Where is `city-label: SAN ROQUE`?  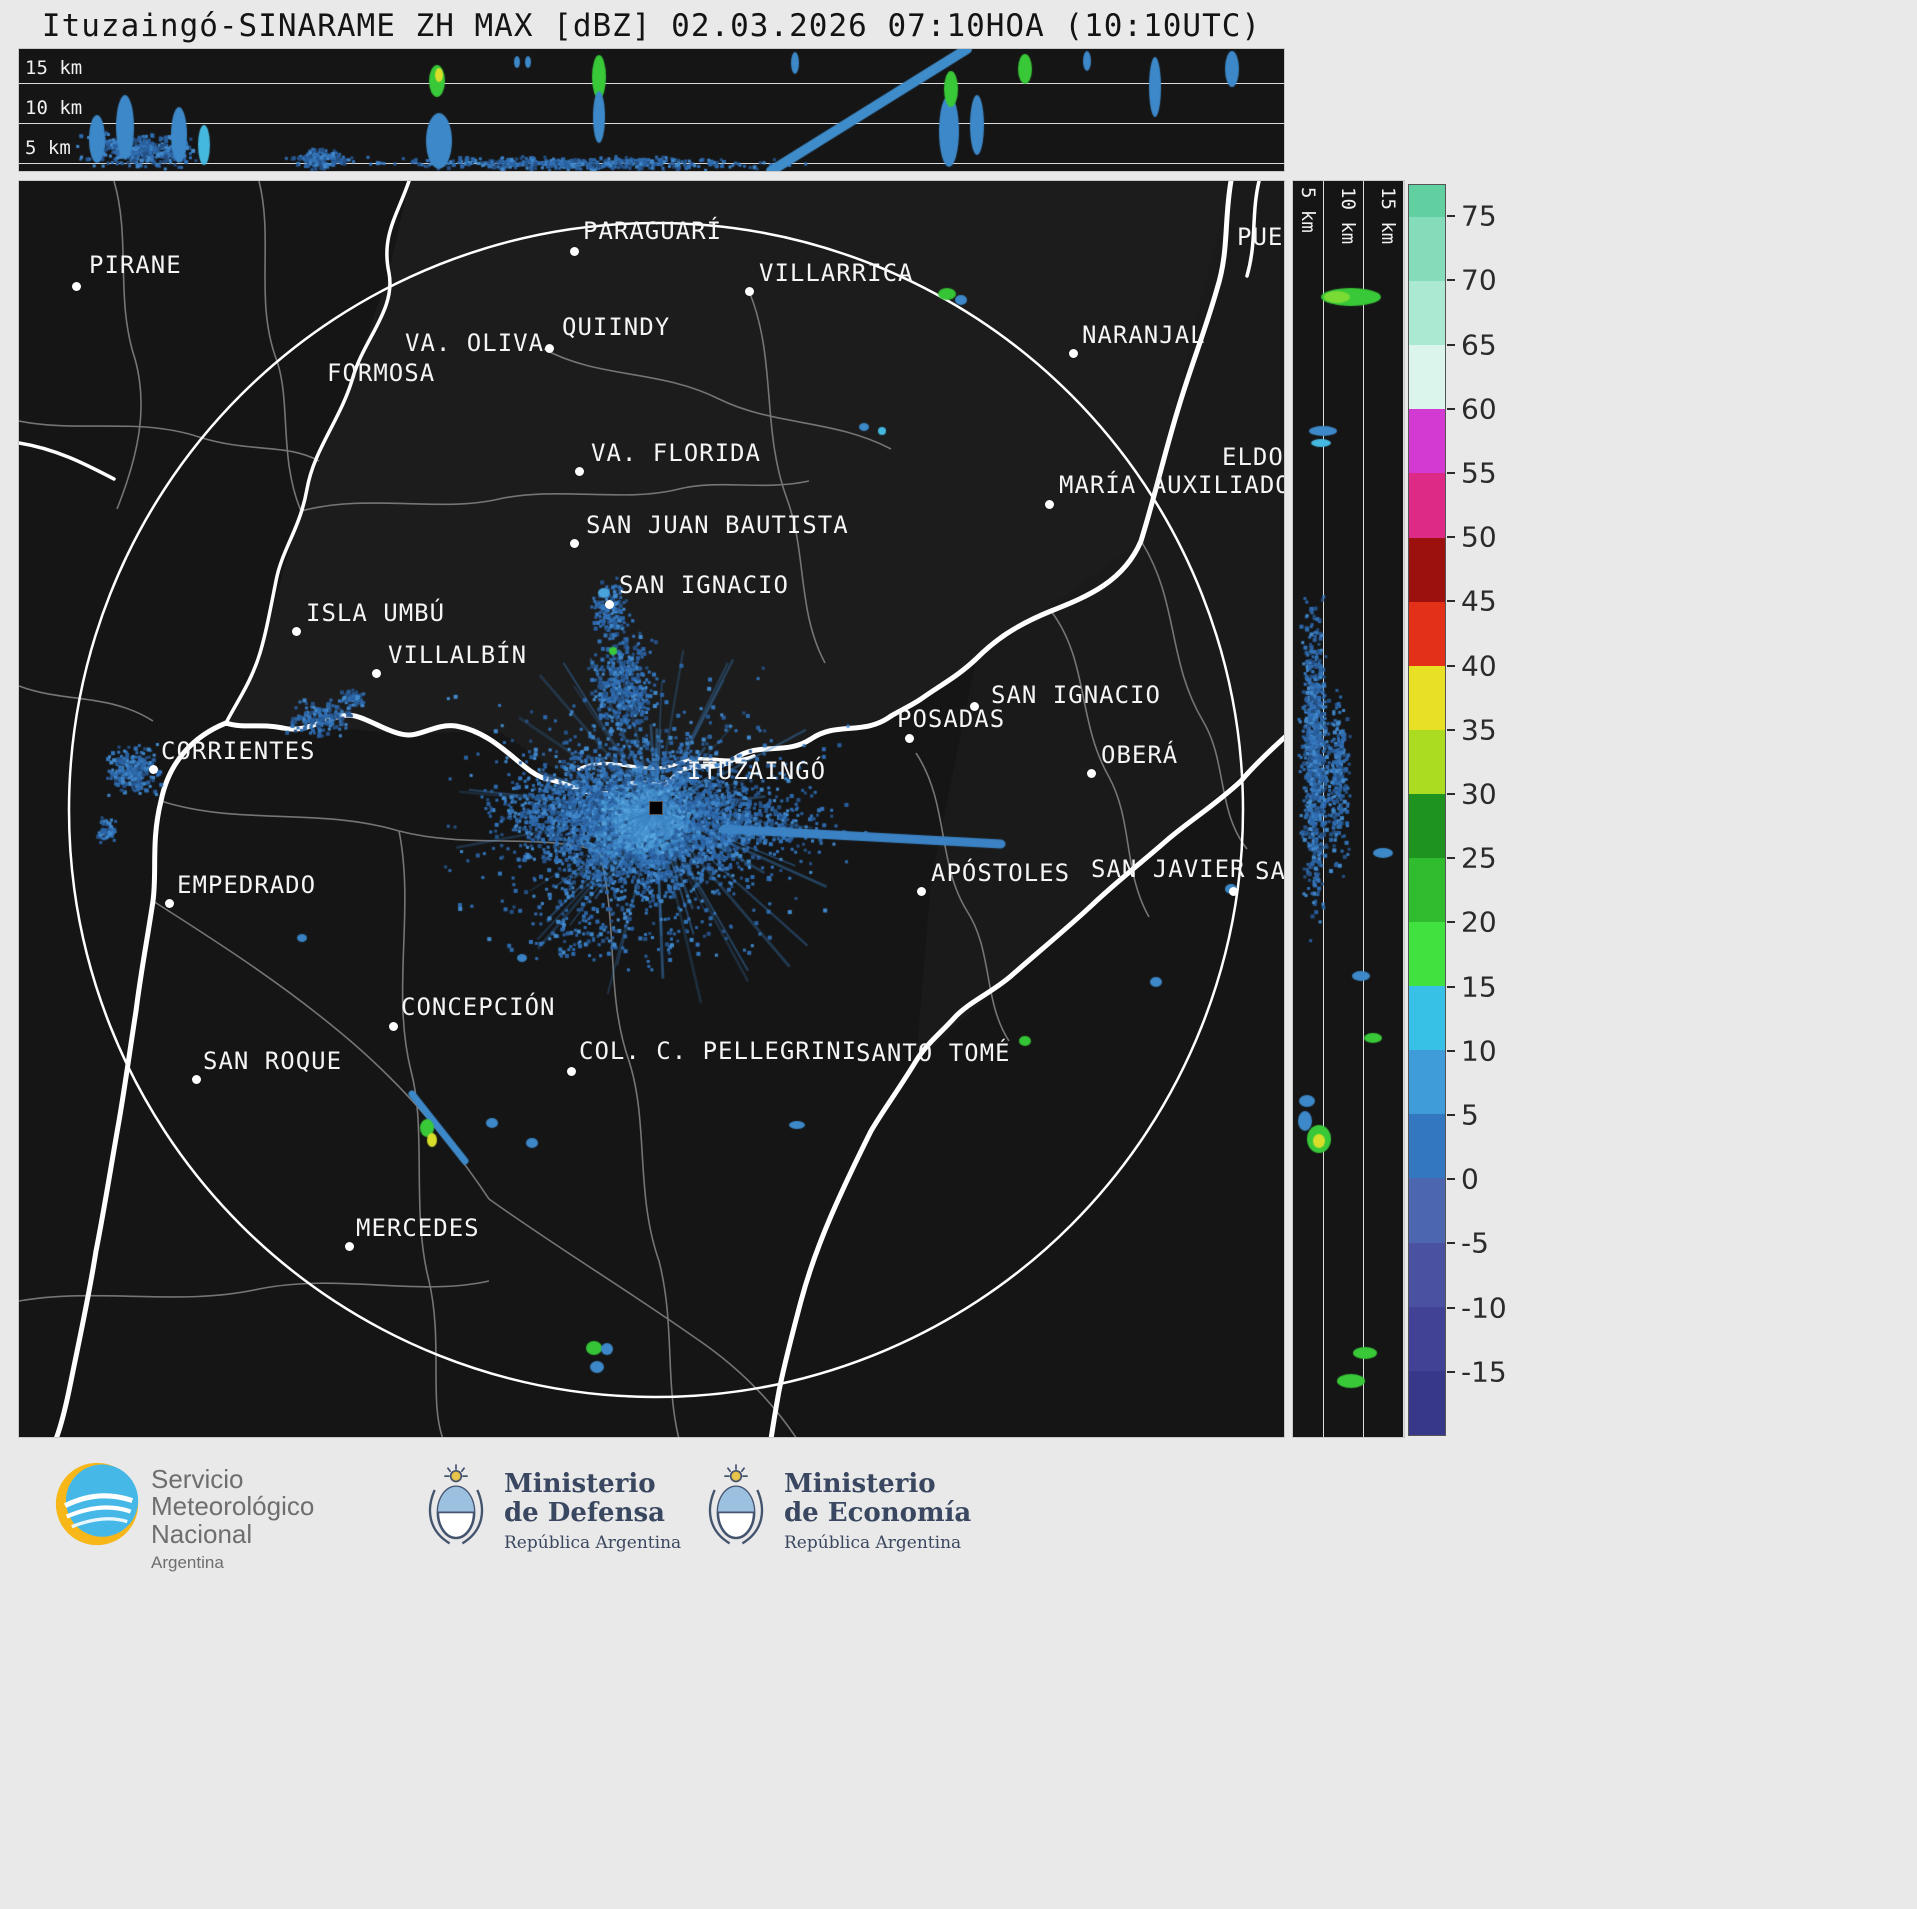 city-label: SAN ROQUE is located at coordinates (273, 1061).